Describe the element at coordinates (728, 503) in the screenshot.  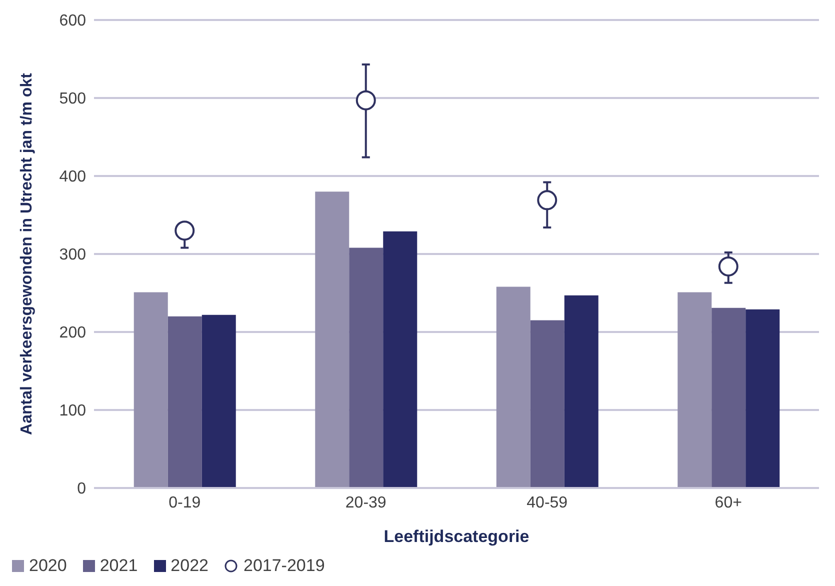
I see `x-tick-label: 60+` at that location.